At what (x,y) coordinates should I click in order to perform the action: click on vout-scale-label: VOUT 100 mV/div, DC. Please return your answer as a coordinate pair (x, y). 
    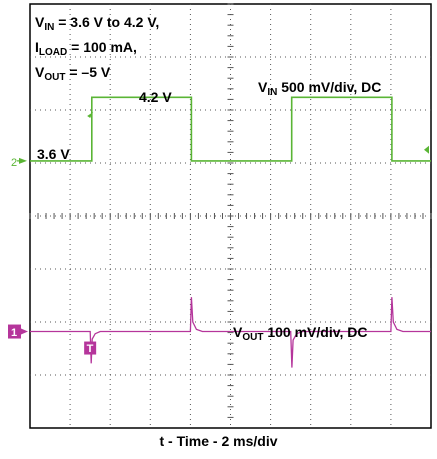
    Looking at the image, I should click on (300, 333).